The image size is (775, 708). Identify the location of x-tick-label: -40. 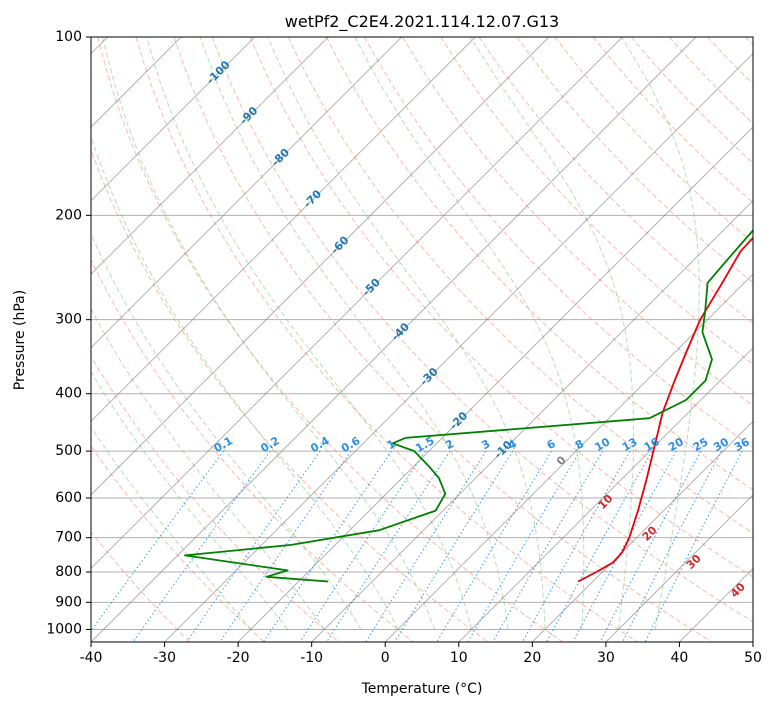
(91, 658).